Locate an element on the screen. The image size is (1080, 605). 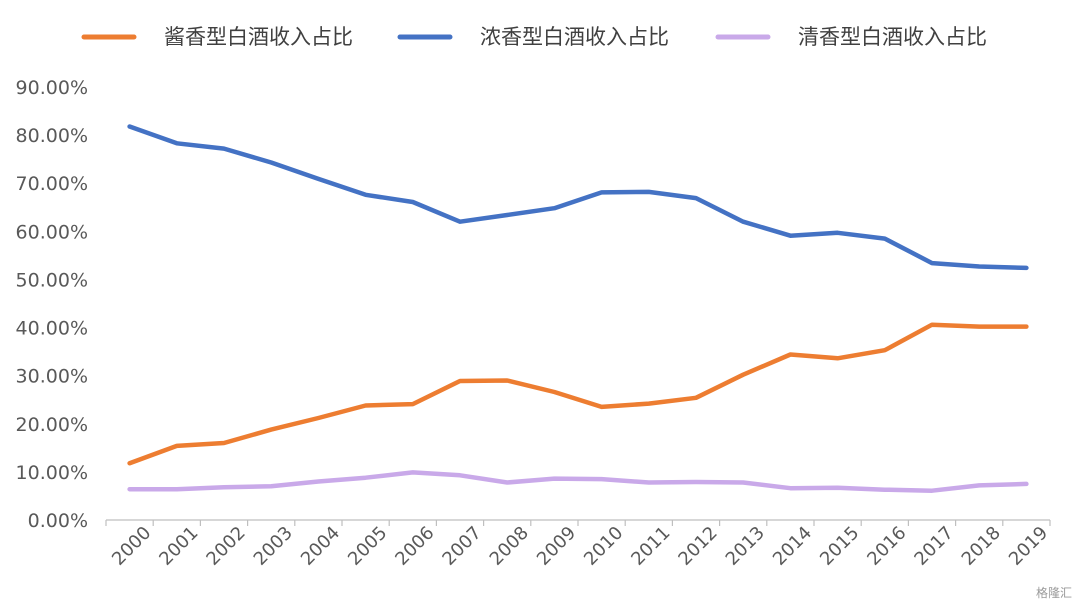
x-tick-label: 2000 is located at coordinates (131, 545).